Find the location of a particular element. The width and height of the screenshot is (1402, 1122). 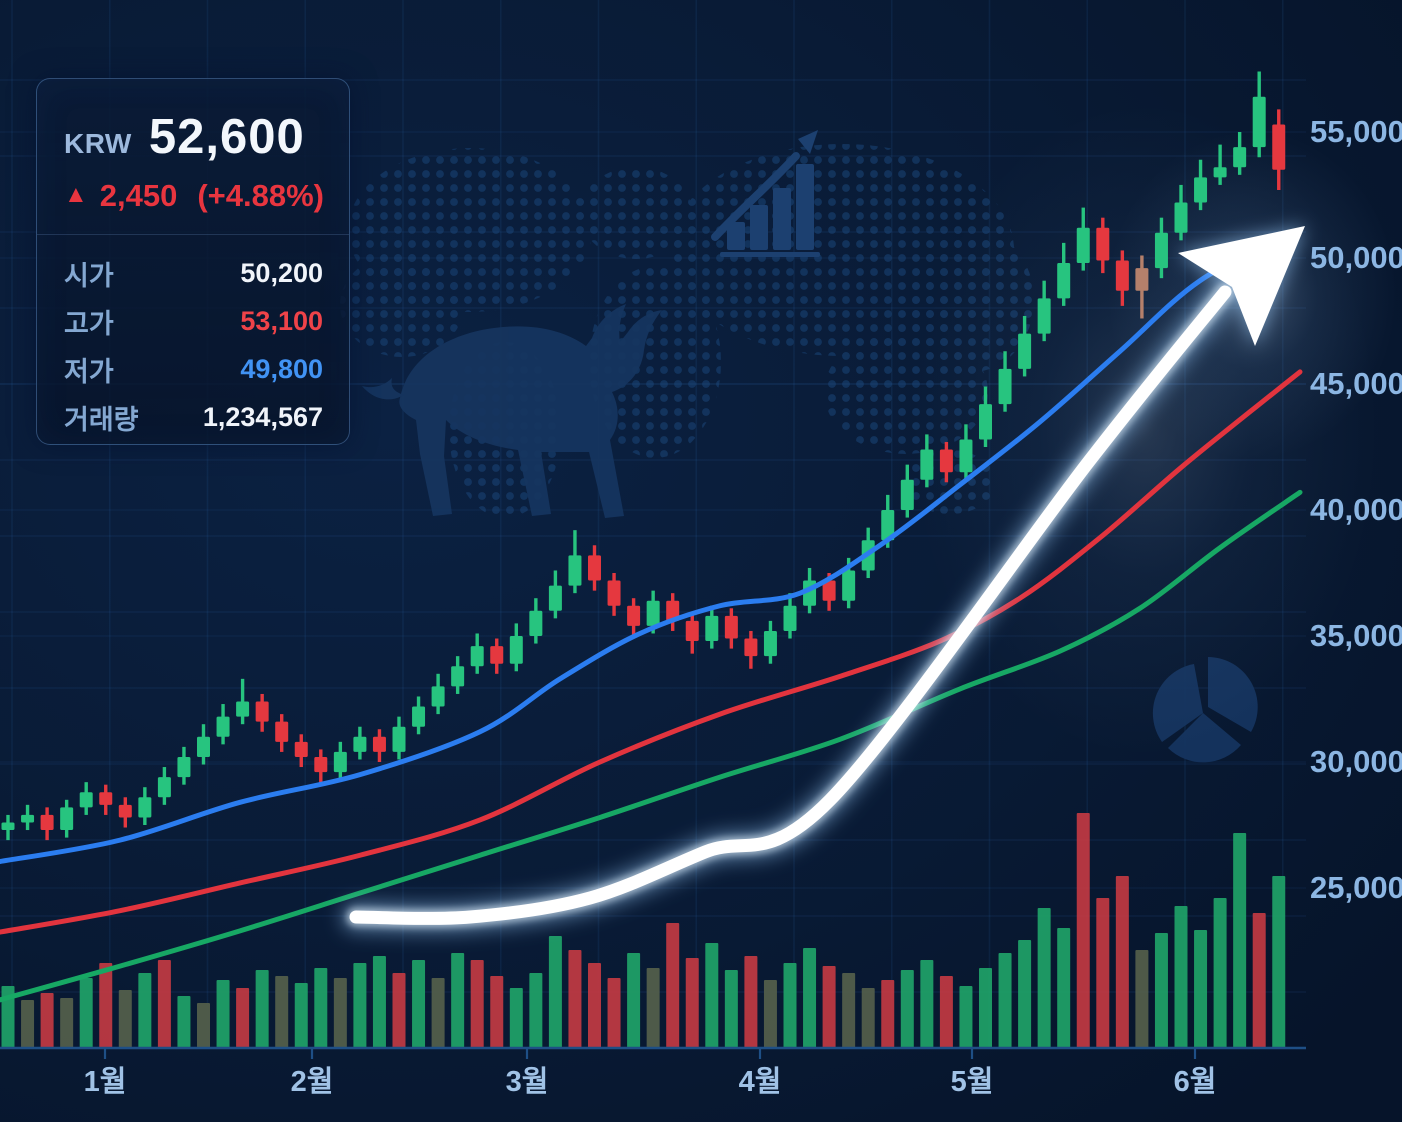

month-axis-label: 5월 is located at coordinates (972, 1082).